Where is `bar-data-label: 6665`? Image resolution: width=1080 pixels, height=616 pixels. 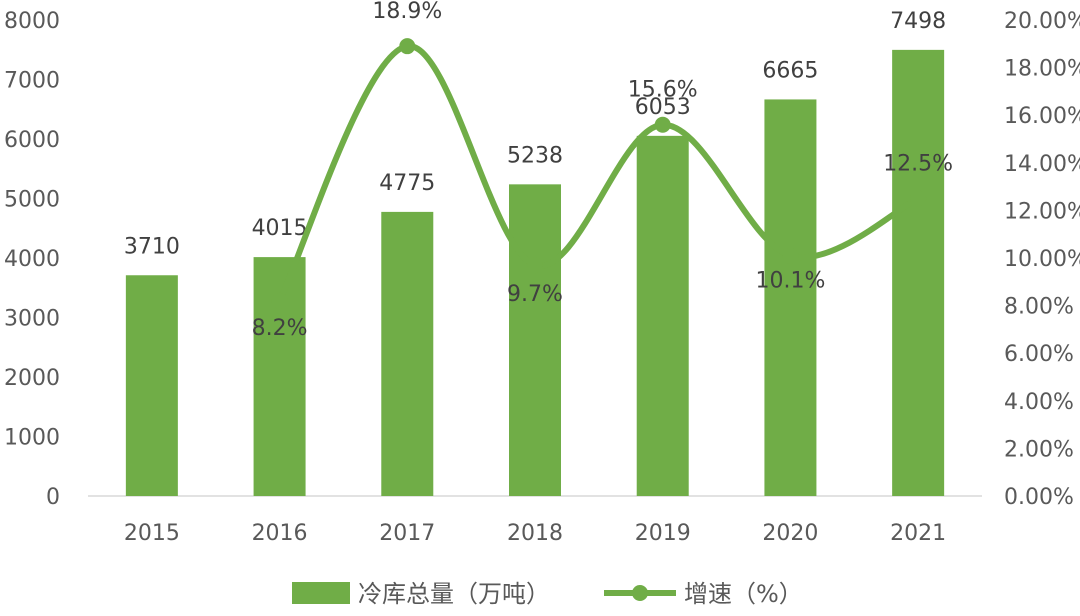 bar-data-label: 6665 is located at coordinates (790, 70).